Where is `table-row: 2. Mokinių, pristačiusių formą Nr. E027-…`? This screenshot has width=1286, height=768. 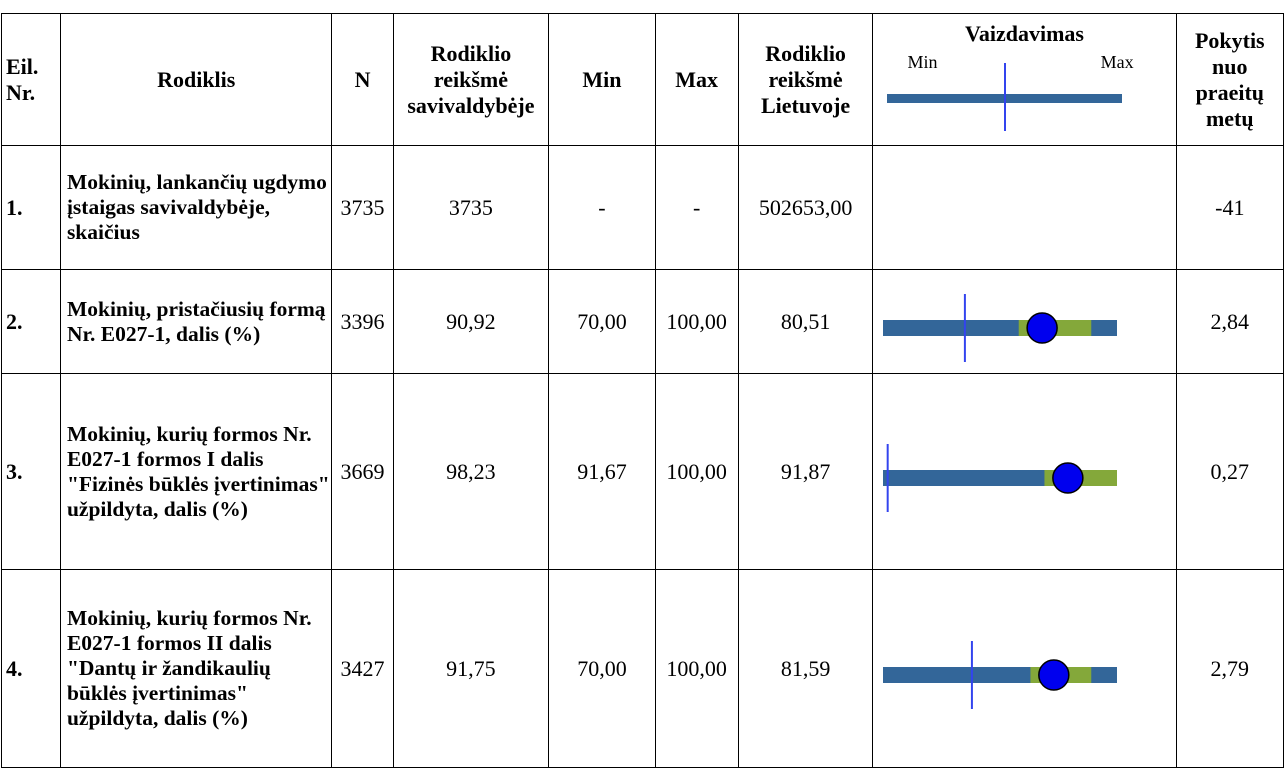 table-row: 2. Mokinių, pristačiusių formą Nr. E027-… is located at coordinates (643, 321).